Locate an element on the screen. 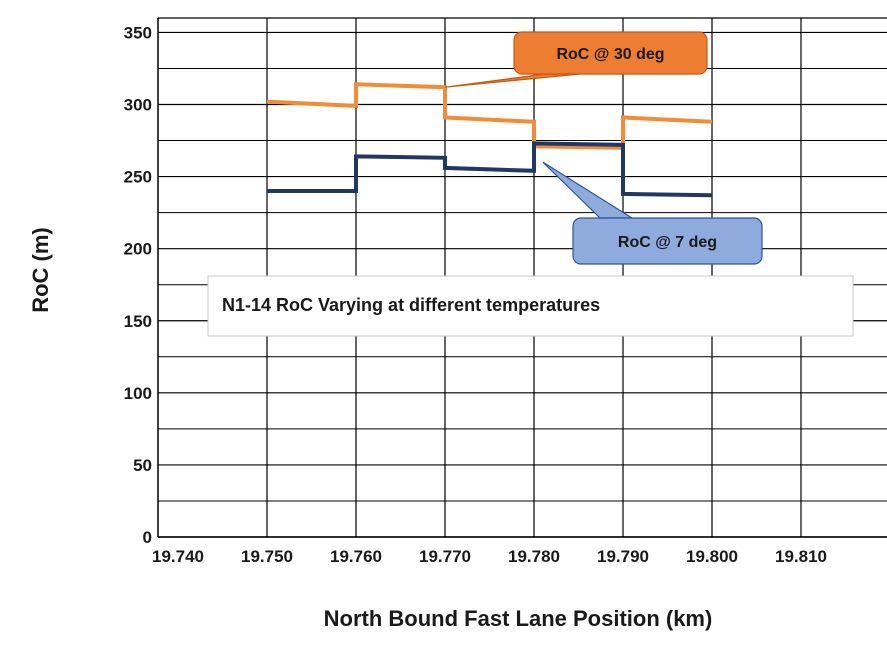 The height and width of the screenshot is (645, 887). series-line-roc-30-deg is located at coordinates (489, 116).